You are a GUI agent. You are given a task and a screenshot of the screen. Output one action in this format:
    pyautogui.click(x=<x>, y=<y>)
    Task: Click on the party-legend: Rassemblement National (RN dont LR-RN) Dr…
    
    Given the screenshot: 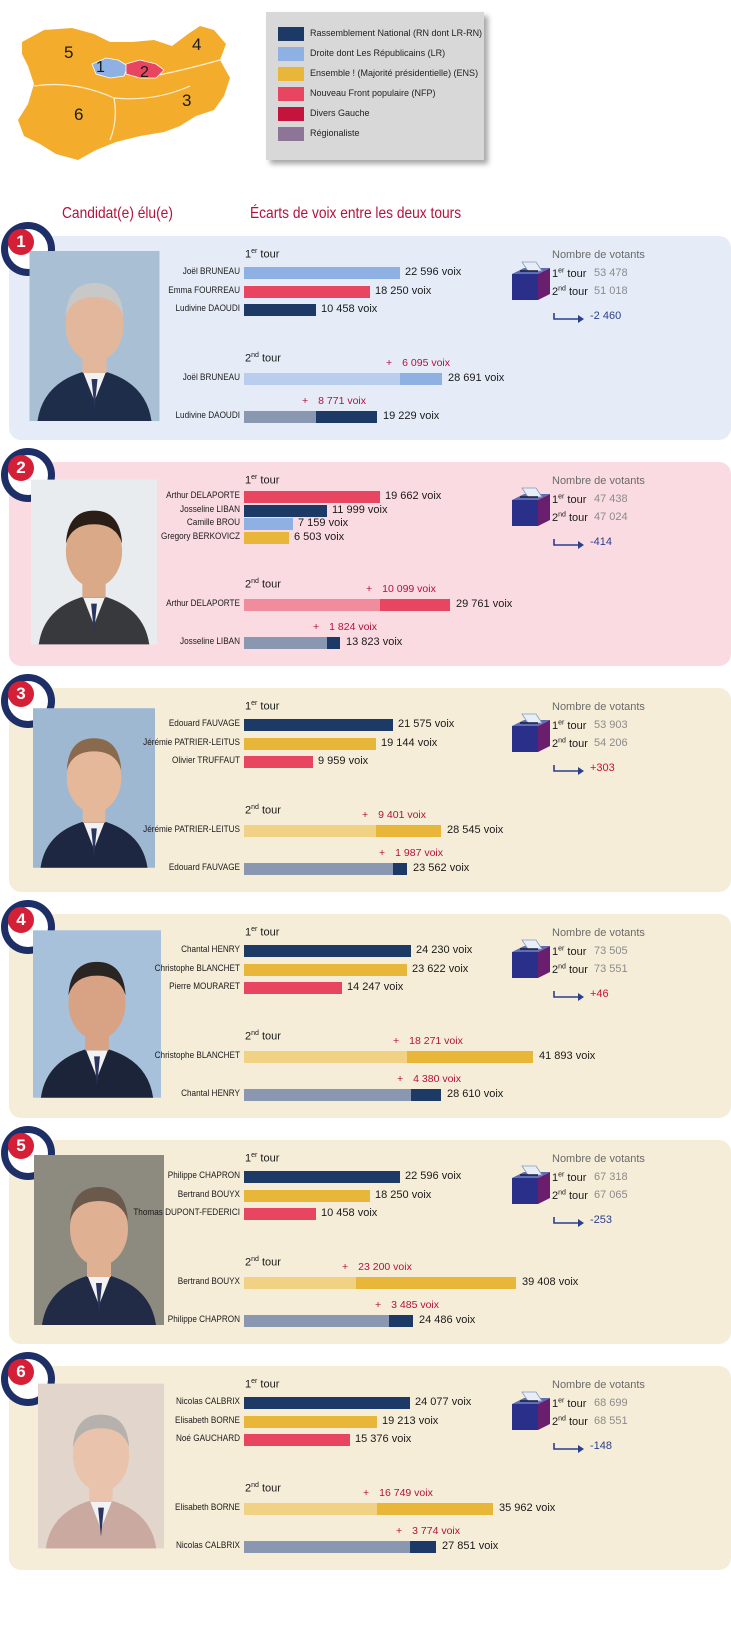 What is the action you would take?
    pyautogui.click(x=375, y=86)
    